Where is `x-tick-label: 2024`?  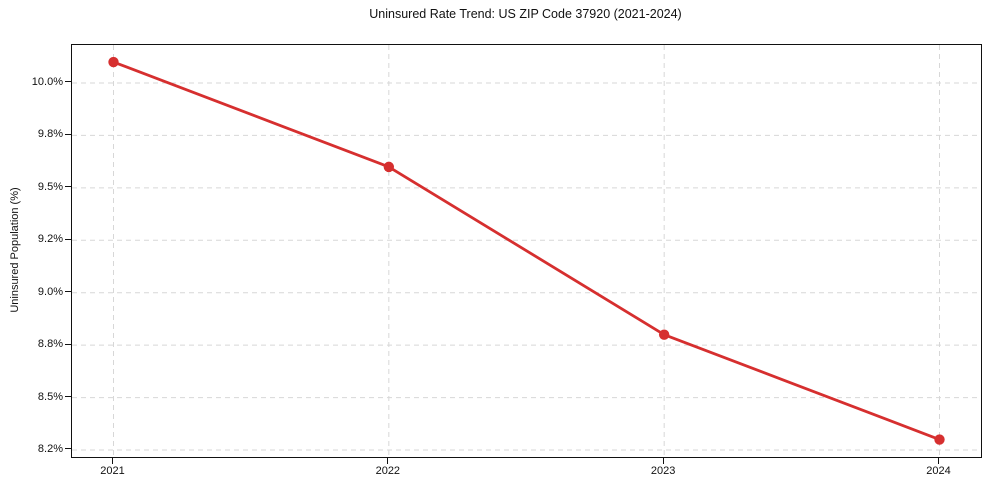
x-tick-label: 2024 is located at coordinates (938, 471).